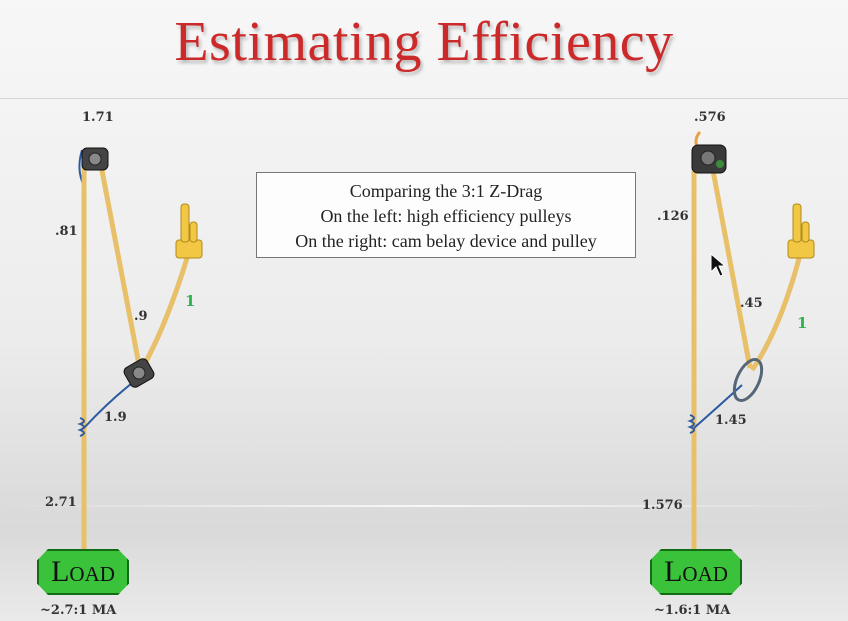 Image resolution: width=848 pixels, height=621 pixels. Describe the element at coordinates (776, 313) in the screenshot. I see `right-pull-rope` at that location.